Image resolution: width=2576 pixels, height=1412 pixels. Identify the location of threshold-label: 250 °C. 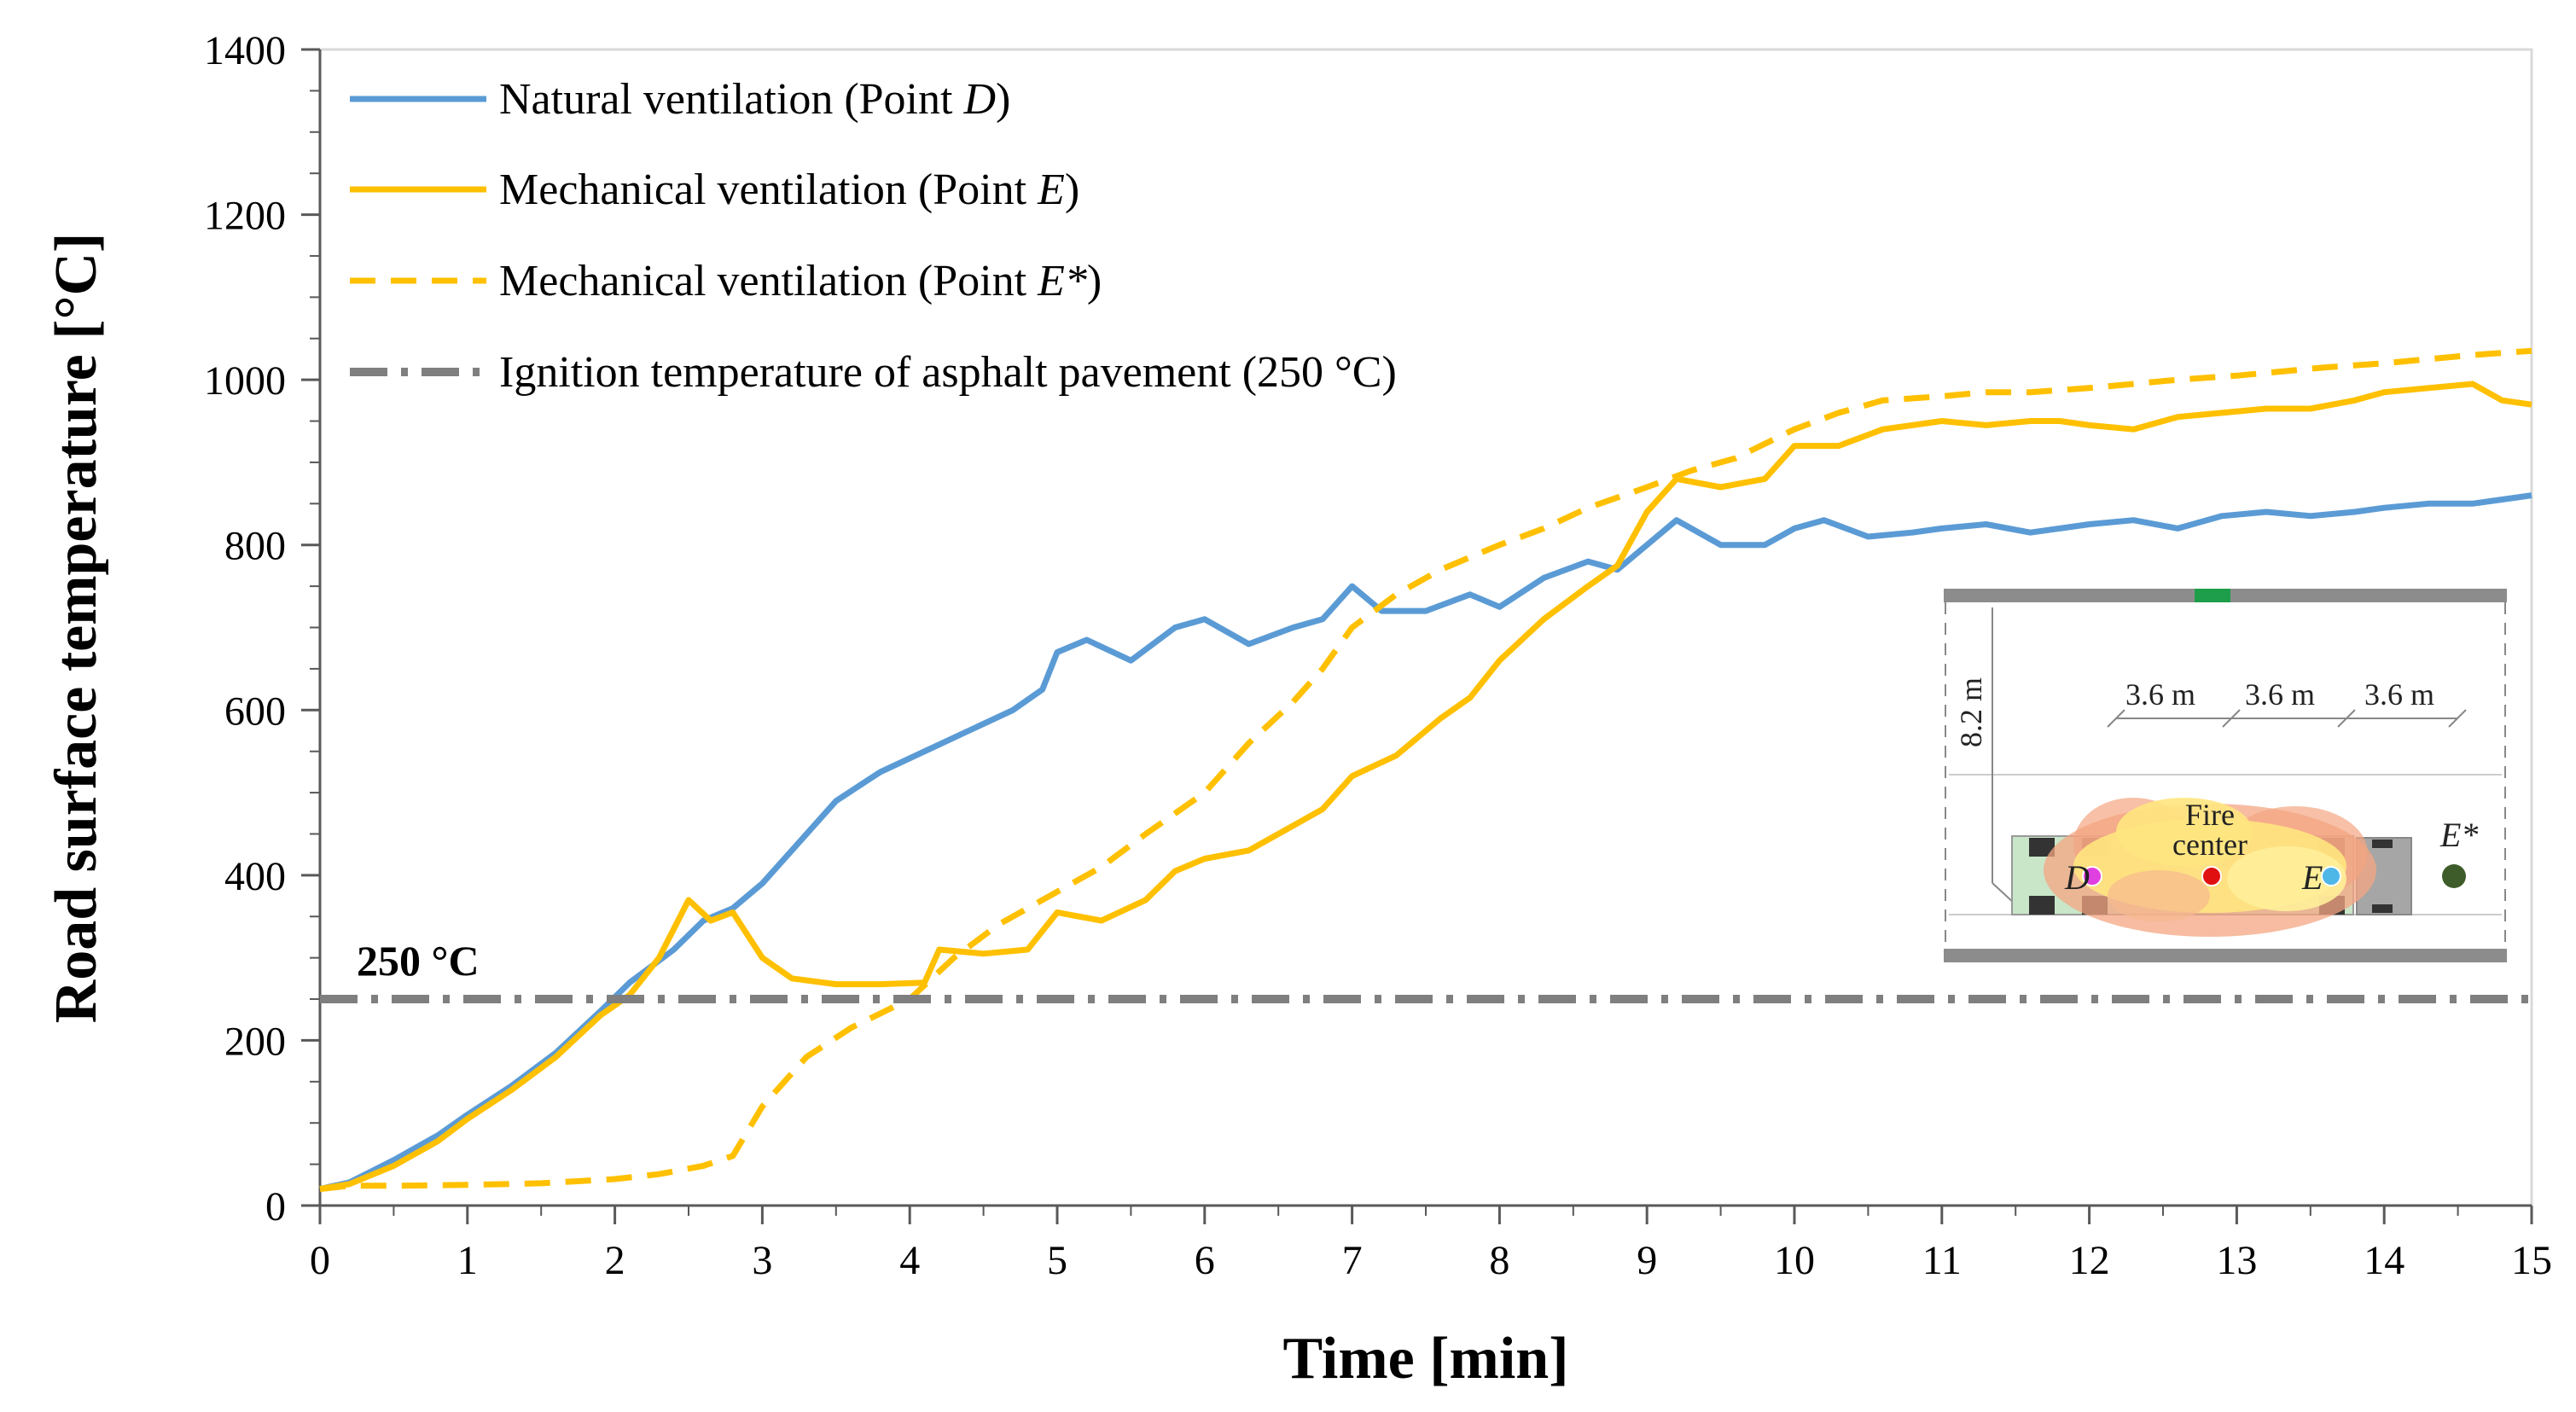
(418, 961).